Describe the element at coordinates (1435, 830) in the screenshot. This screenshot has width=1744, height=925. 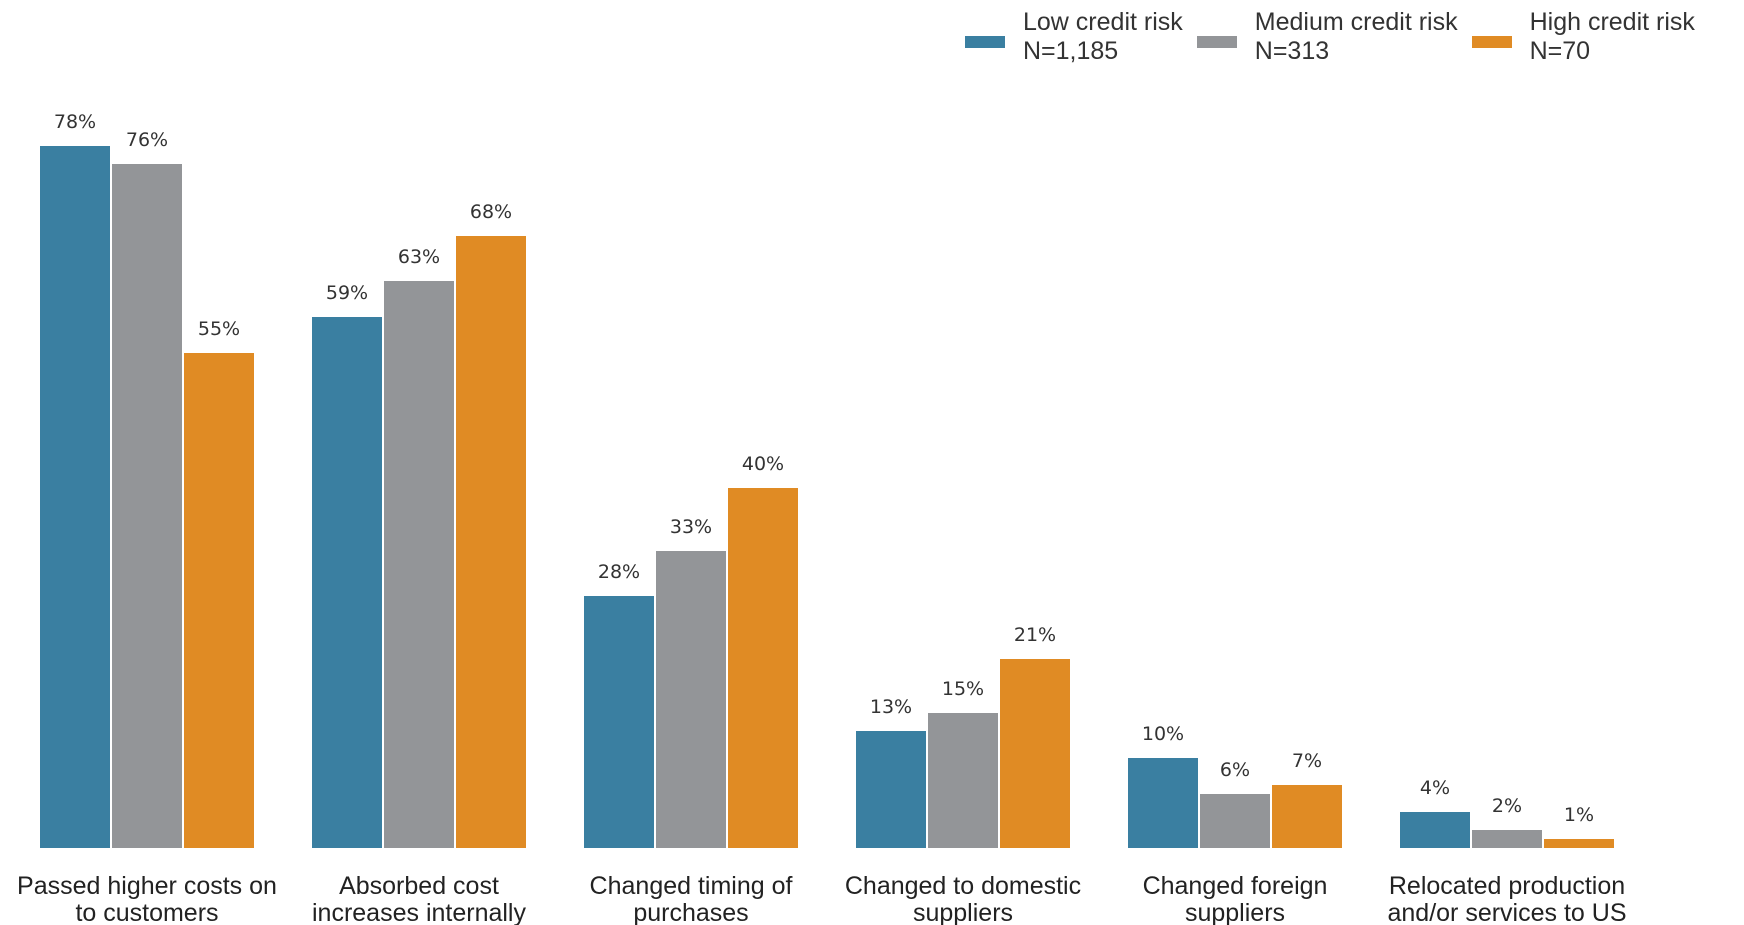
I see `bar-low-credit-risk-relocated-production-and-or-services-to-us` at that location.